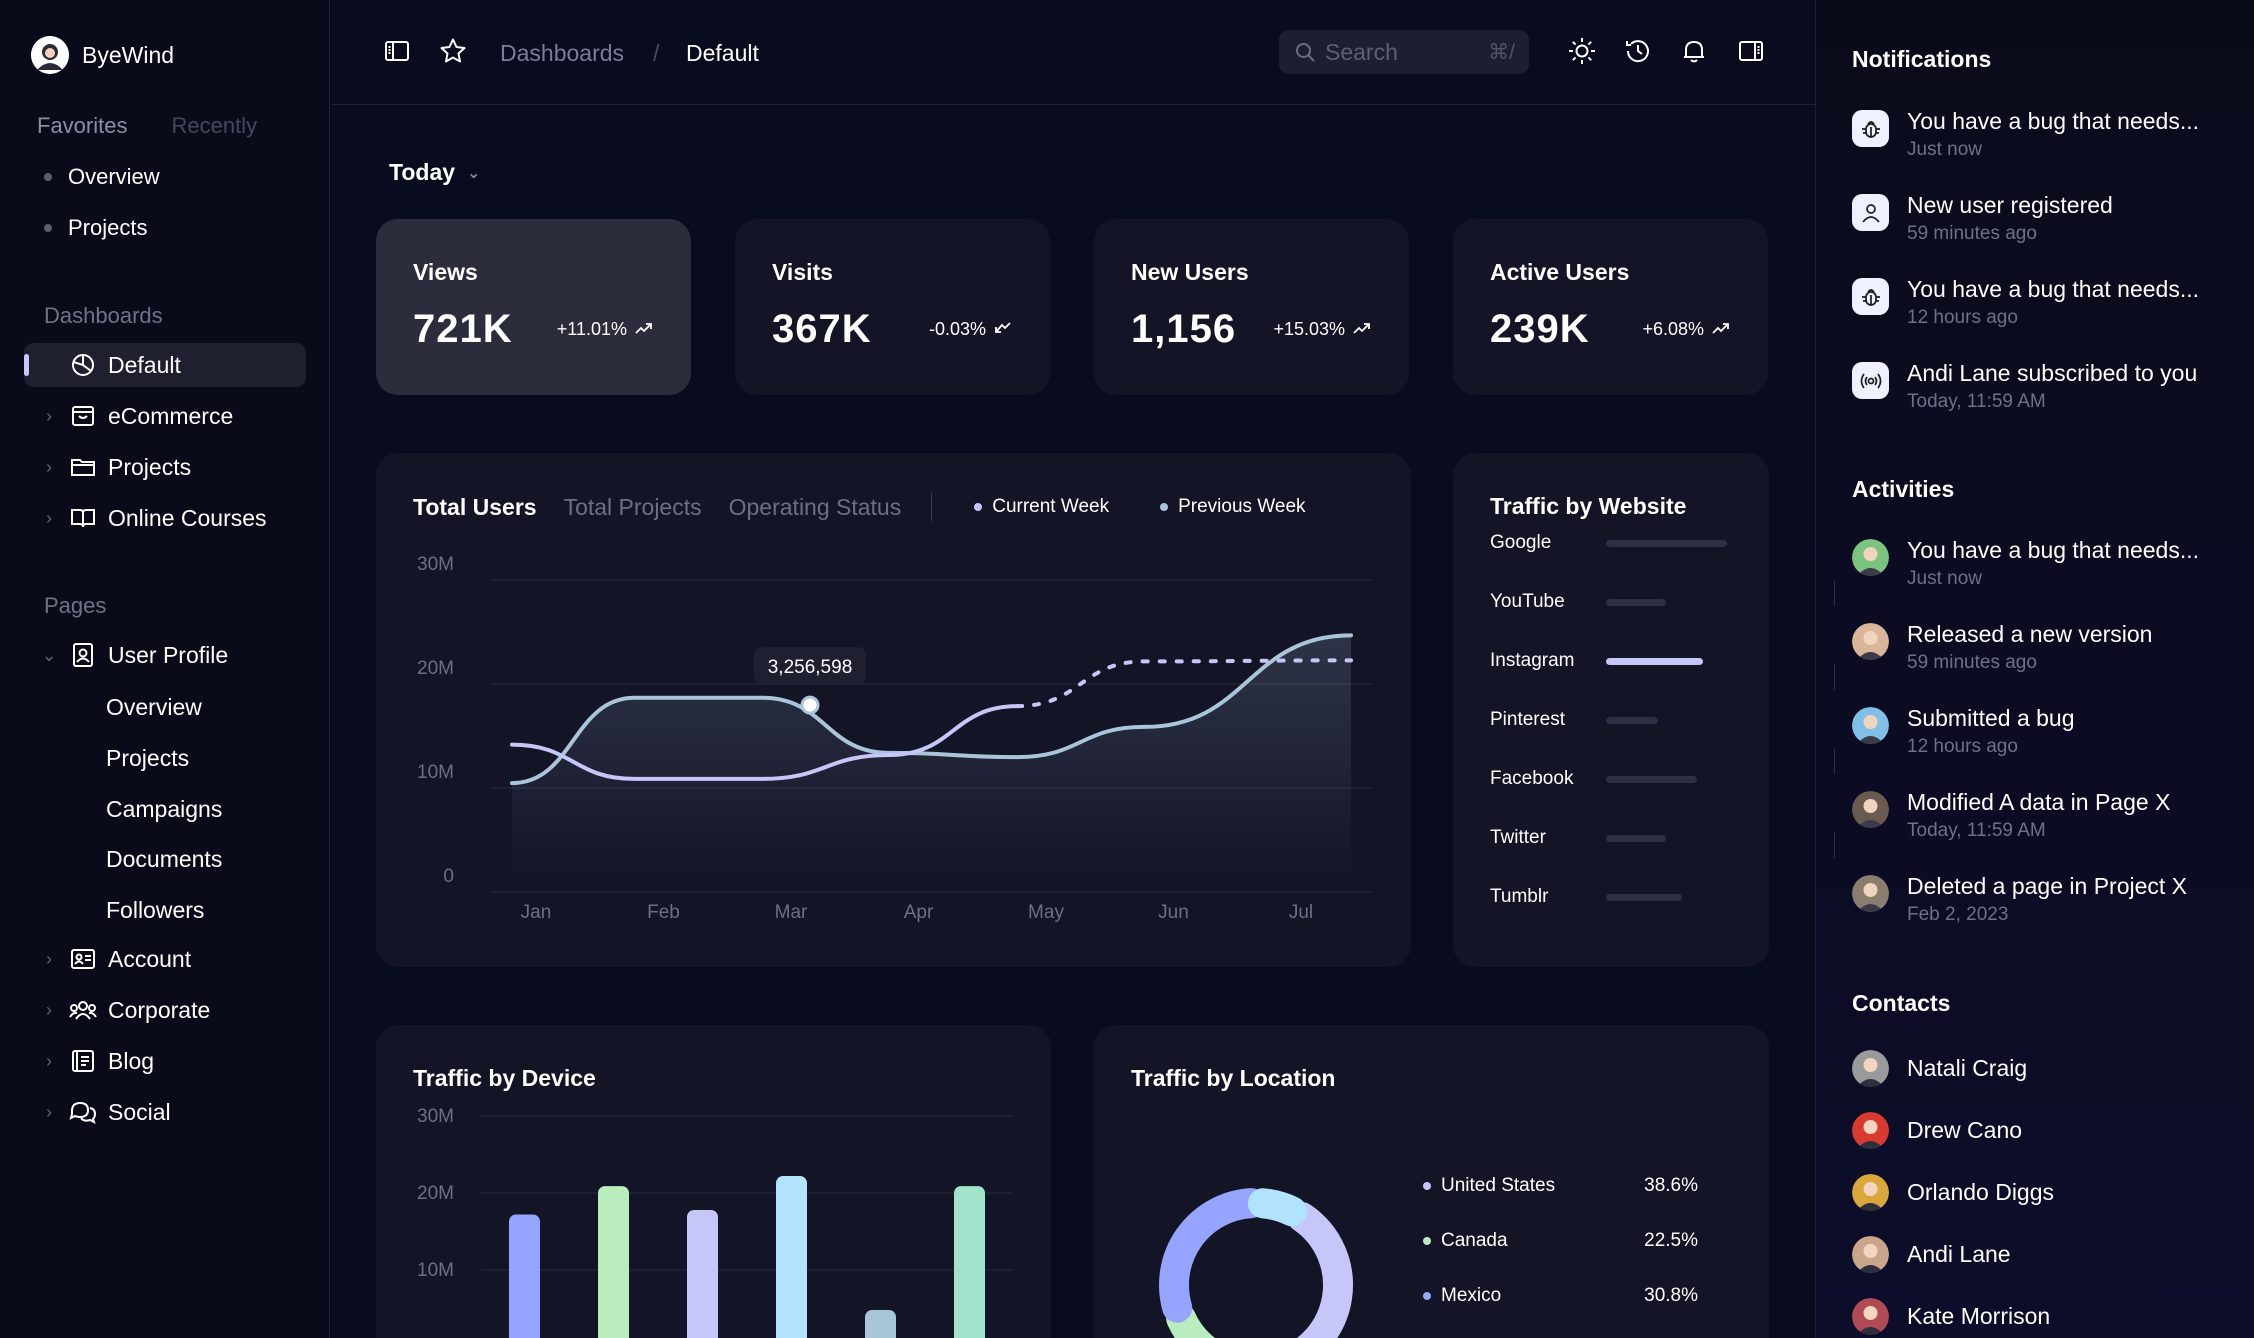  What do you see at coordinates (533, 307) in the screenshot?
I see `stat-card-views: Views 721K +11.01%` at bounding box center [533, 307].